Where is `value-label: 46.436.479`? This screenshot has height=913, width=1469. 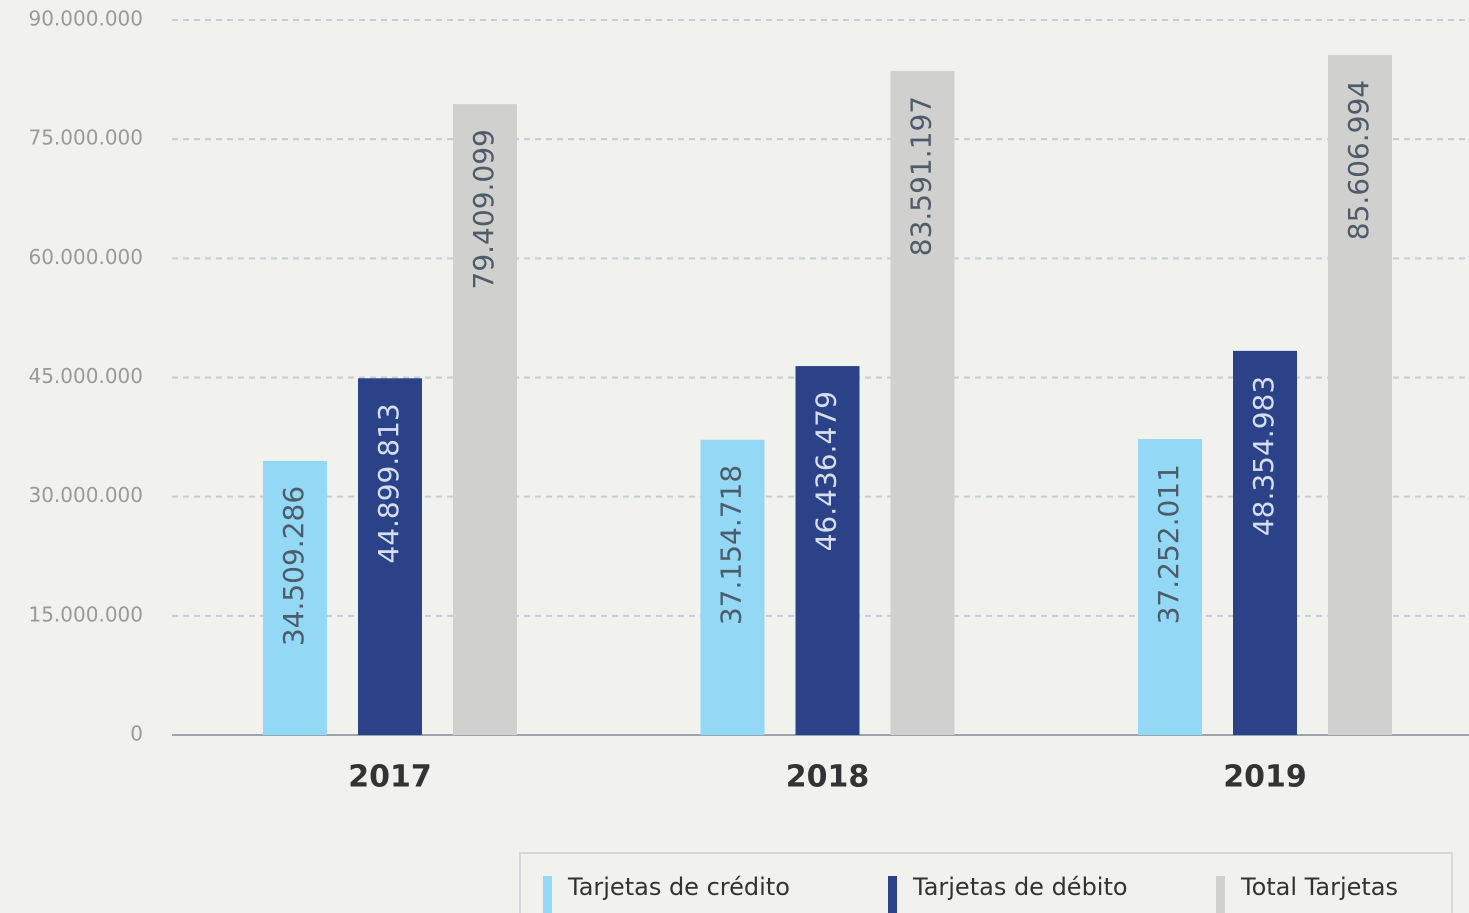 value-label: 46.436.479 is located at coordinates (826, 471).